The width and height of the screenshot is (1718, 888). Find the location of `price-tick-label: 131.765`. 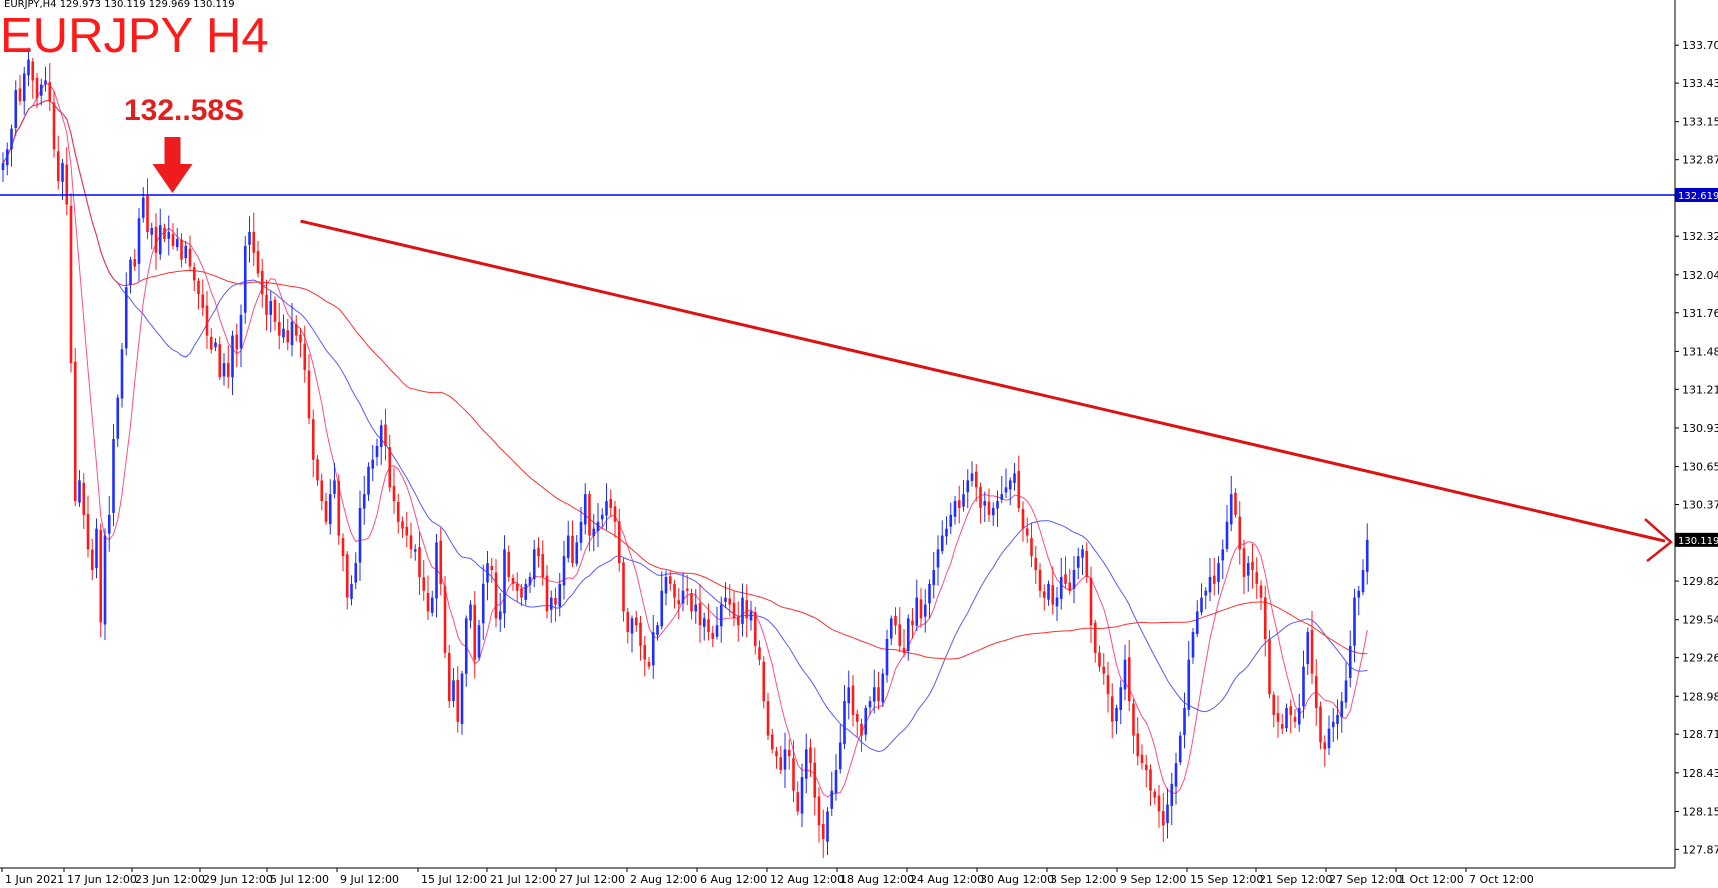

price-tick-label: 131.765 is located at coordinates (1700, 313).